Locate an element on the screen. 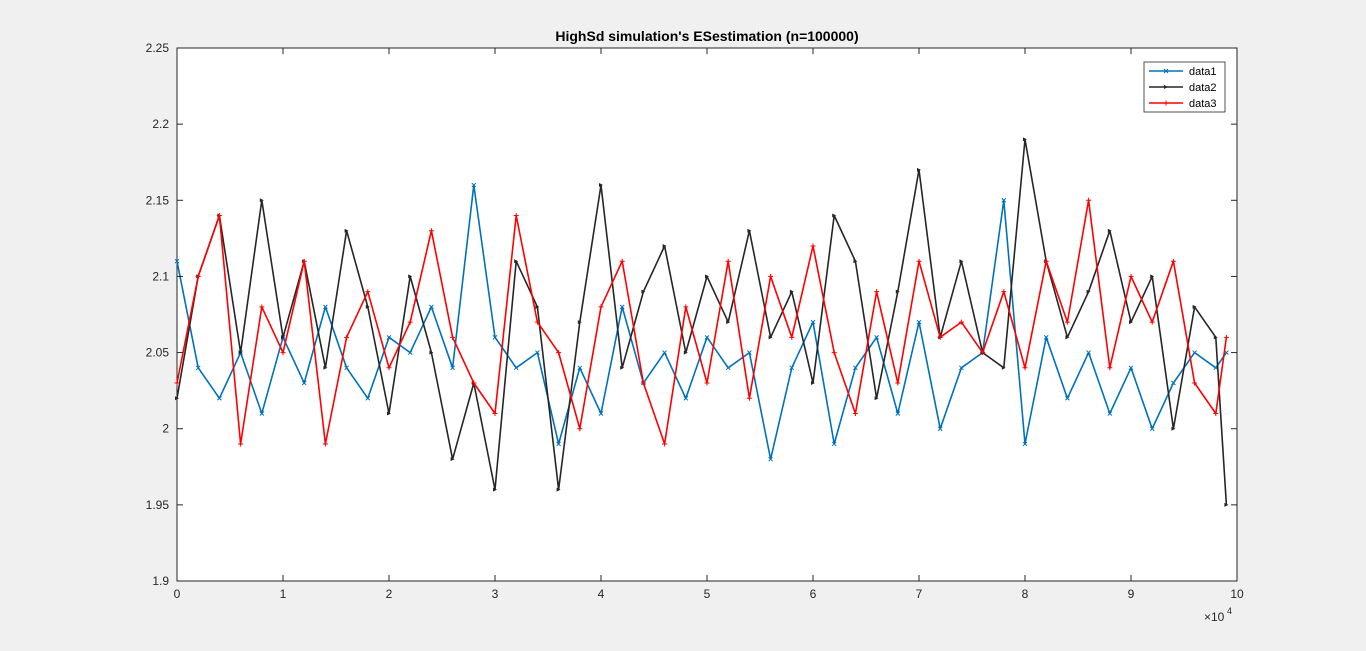 This screenshot has height=651, width=1366. x-tick-label: 10 is located at coordinates (1237, 594).